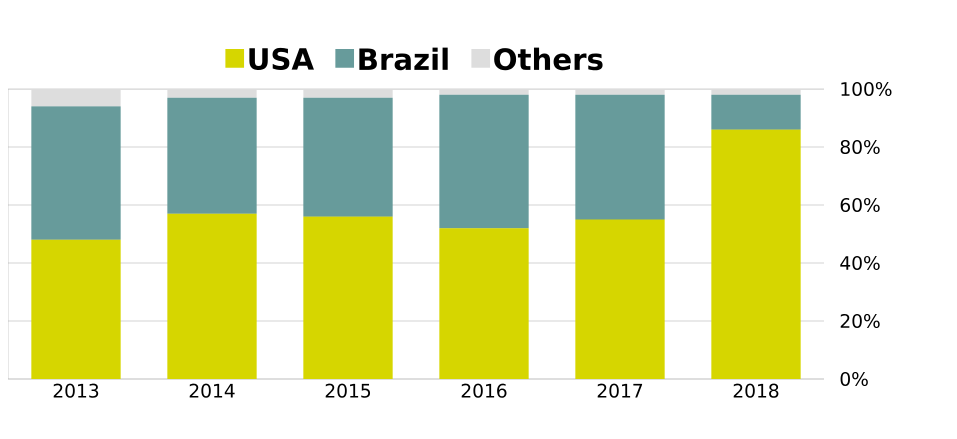 The height and width of the screenshot is (439, 957). What do you see at coordinates (866, 89) in the screenshot?
I see `y-tick-label: 100%` at bounding box center [866, 89].